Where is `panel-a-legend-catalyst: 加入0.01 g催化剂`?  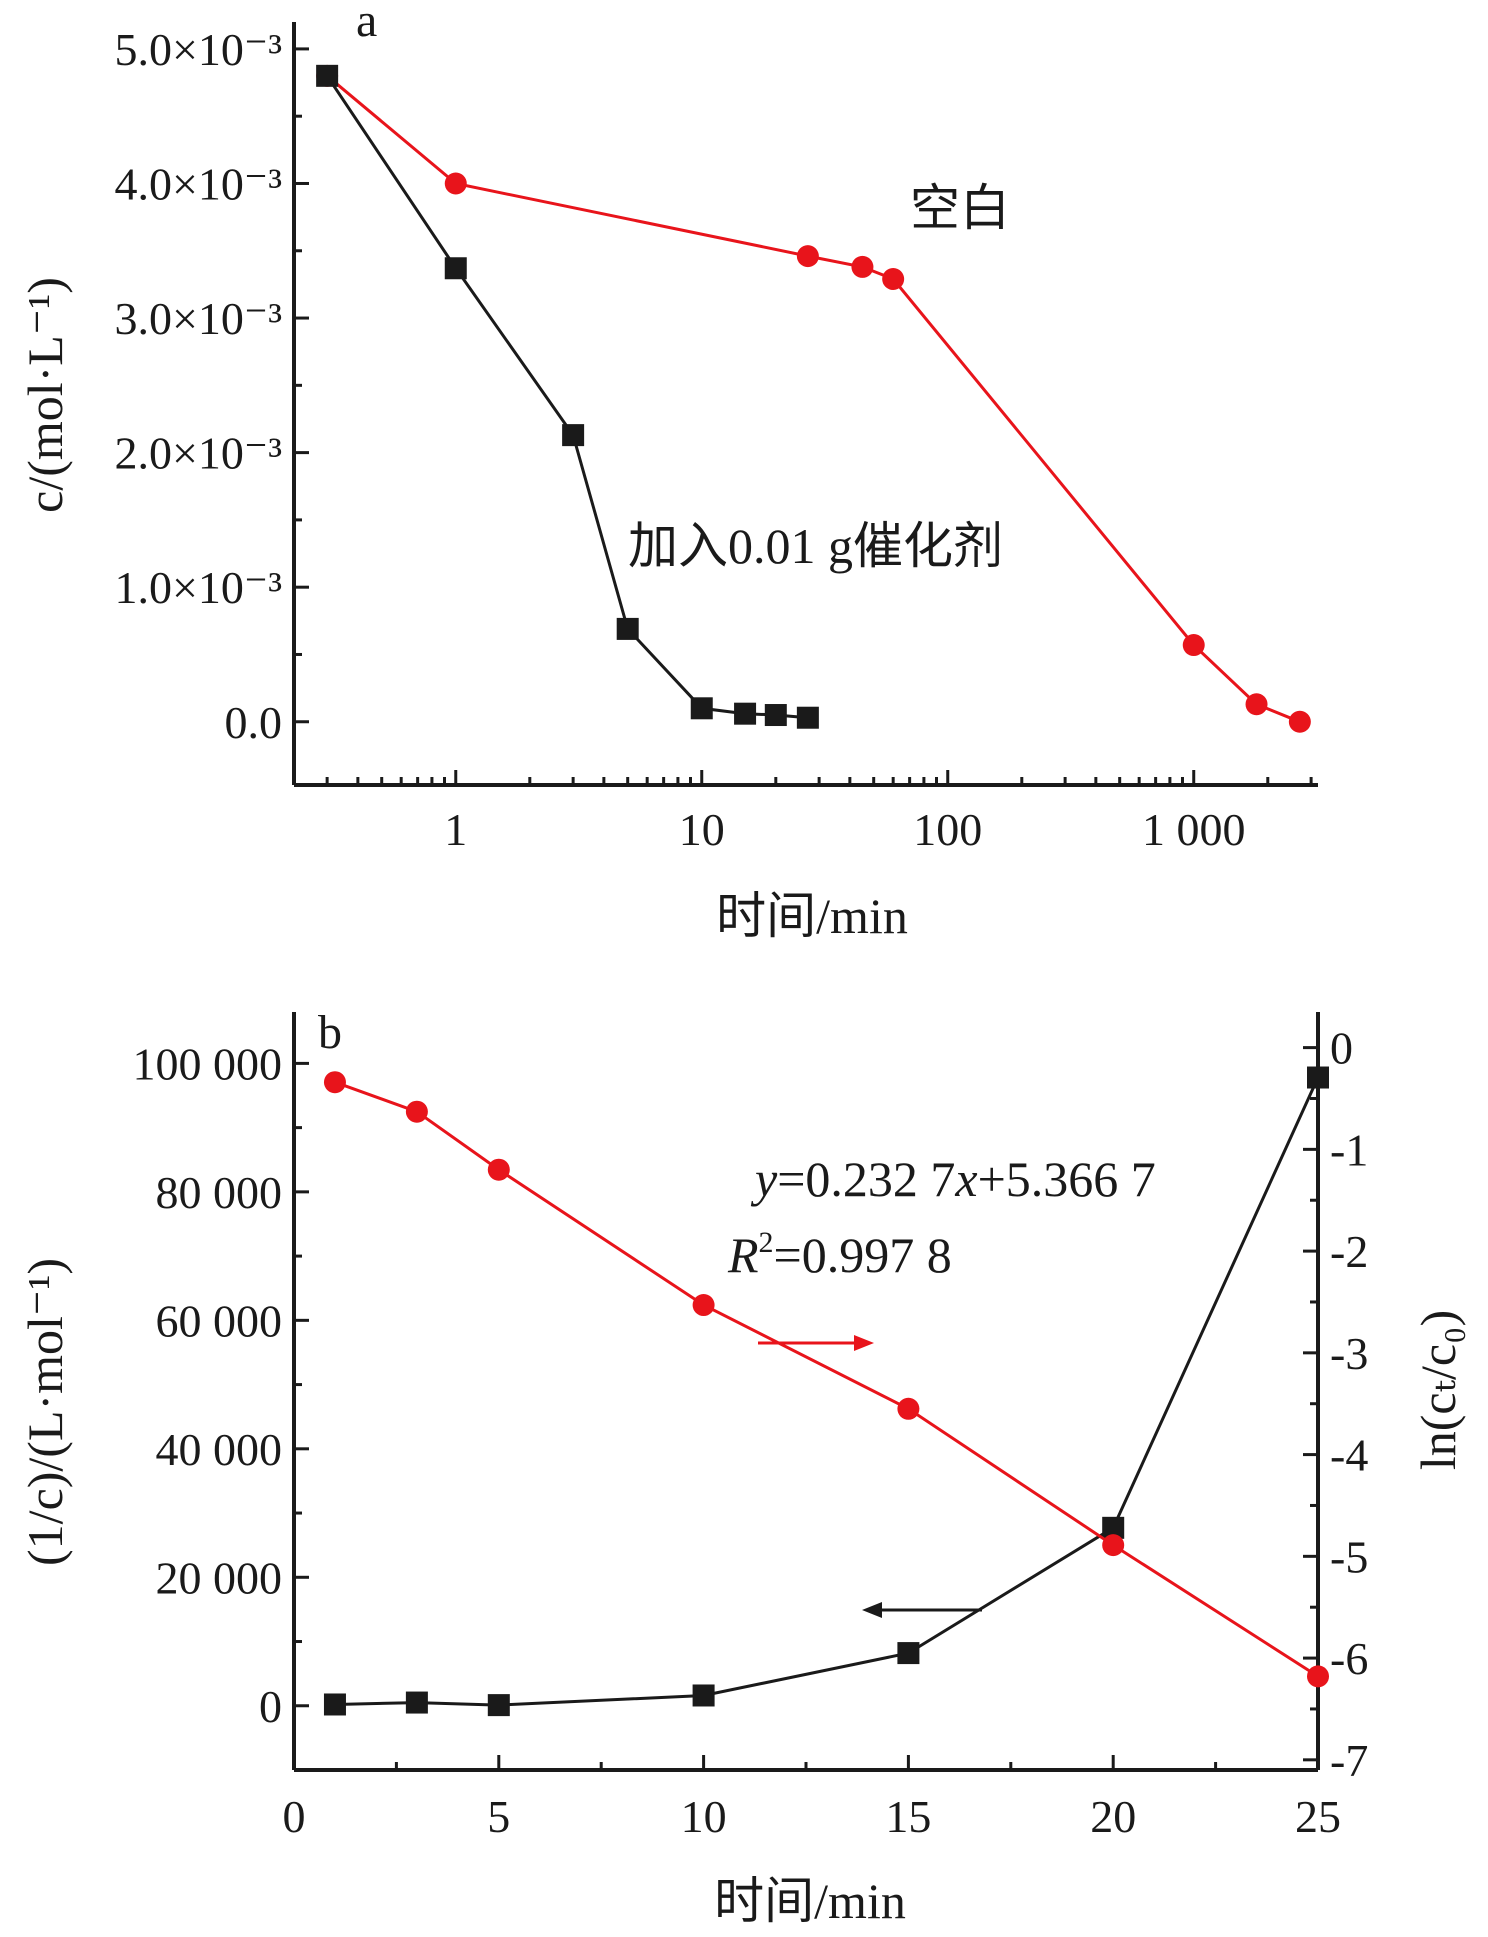
panel-a-legend-catalyst: 加入0.01 g催化剂 is located at coordinates (815, 546).